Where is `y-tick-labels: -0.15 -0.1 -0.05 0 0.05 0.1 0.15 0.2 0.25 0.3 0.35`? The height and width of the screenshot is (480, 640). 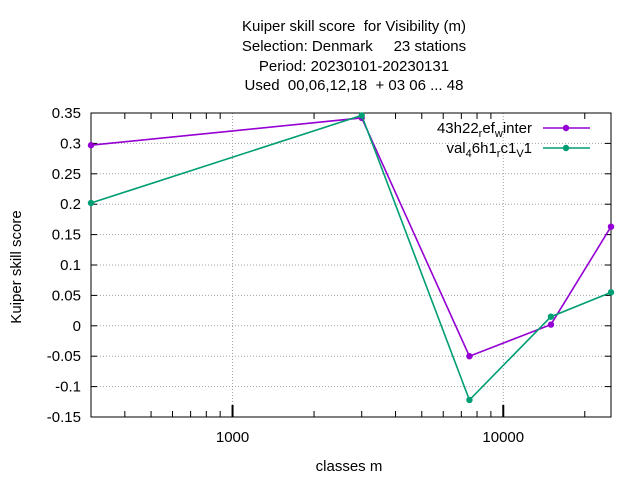 y-tick-labels: -0.15 -0.1 -0.05 0 0.05 0.1 0.15 0.2 0.25 0.3 0.35 is located at coordinates (64, 265).